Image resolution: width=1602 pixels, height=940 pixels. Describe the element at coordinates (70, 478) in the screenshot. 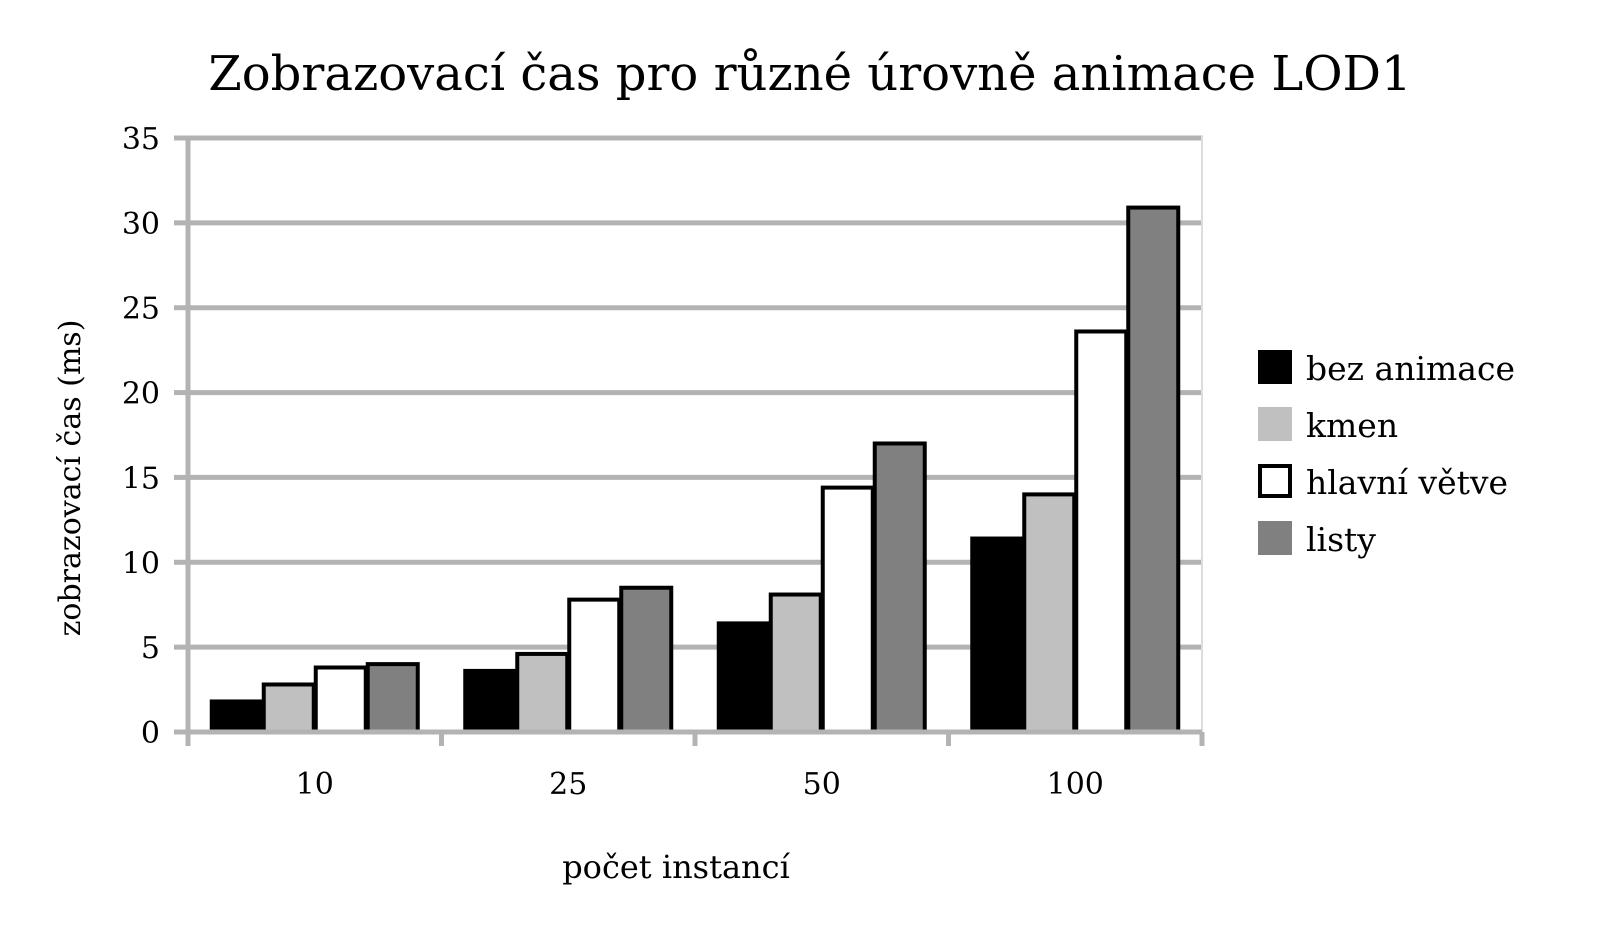

I see `y-axis-label: zobrazovací čas (ms)` at that location.